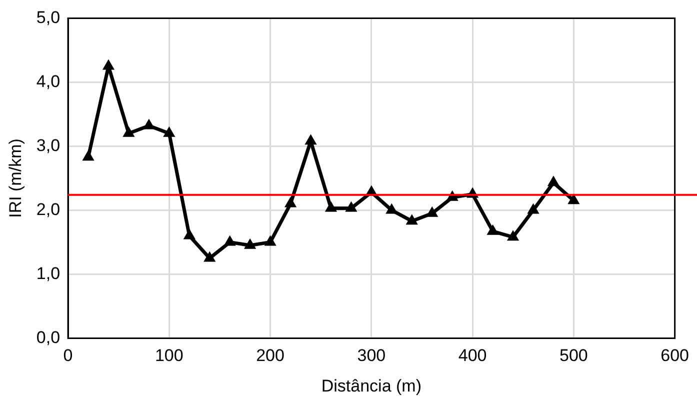 The width and height of the screenshot is (697, 401). Describe the element at coordinates (48, 145) in the screenshot. I see `y-tick-label: 3,0` at that location.